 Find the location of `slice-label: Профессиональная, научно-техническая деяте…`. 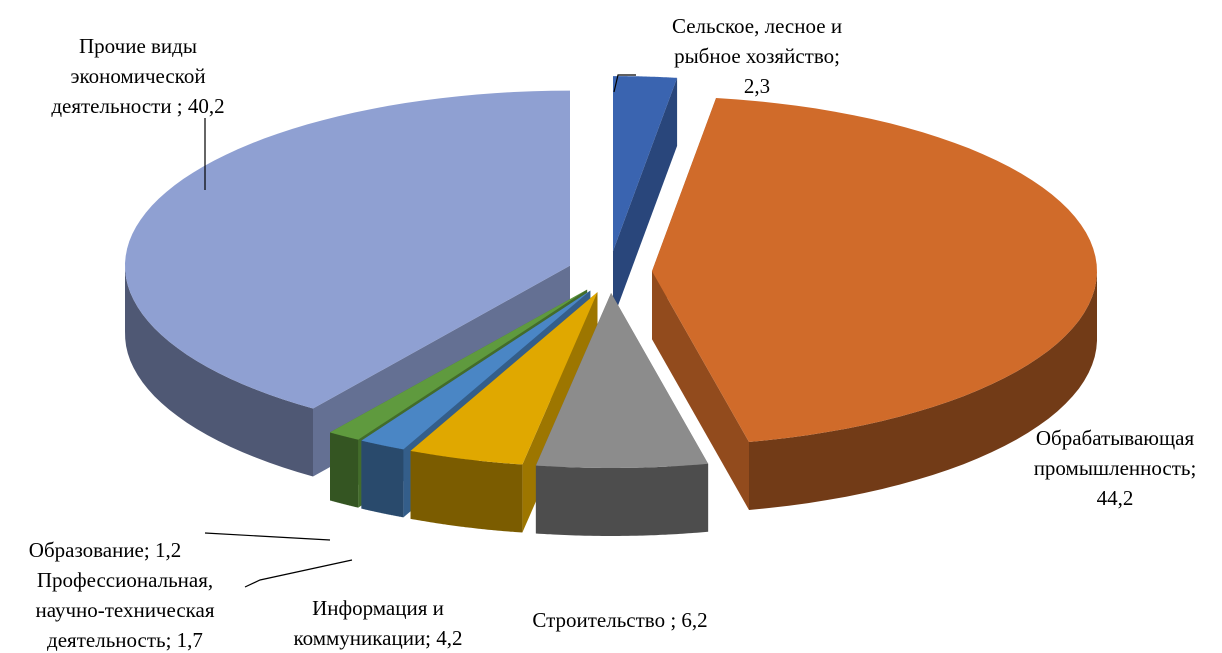

slice-label: Профессиональная, научно-техническая деяте… is located at coordinates (124, 610).